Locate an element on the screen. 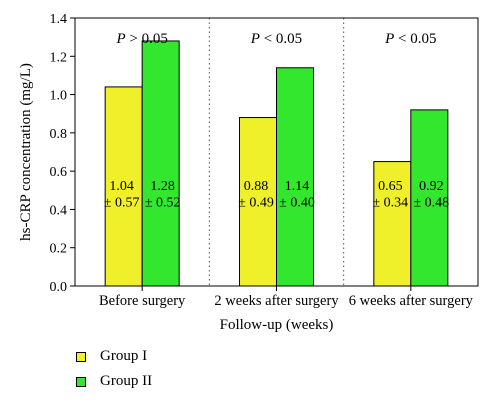 This screenshot has width=500, height=408. y-tick-label: 0.2 is located at coordinates (59, 249).